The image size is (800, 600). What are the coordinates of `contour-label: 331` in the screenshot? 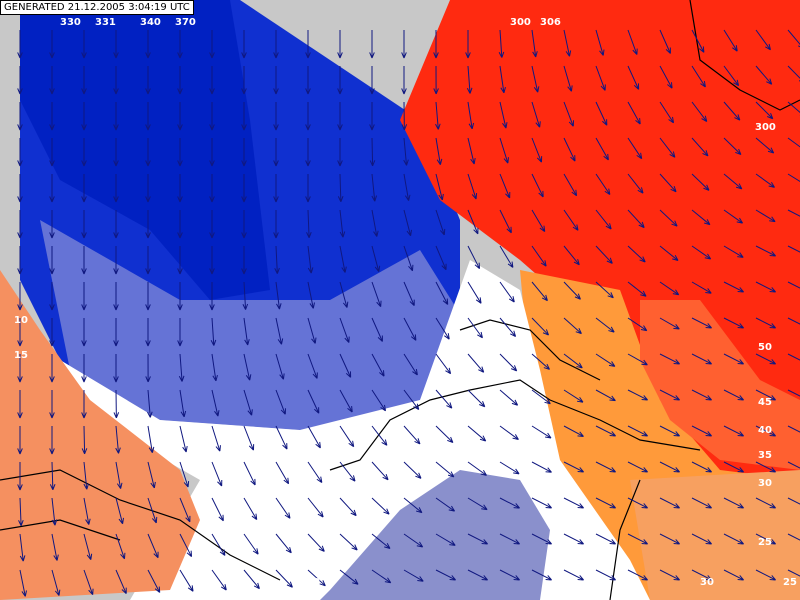 It's located at (105, 22).